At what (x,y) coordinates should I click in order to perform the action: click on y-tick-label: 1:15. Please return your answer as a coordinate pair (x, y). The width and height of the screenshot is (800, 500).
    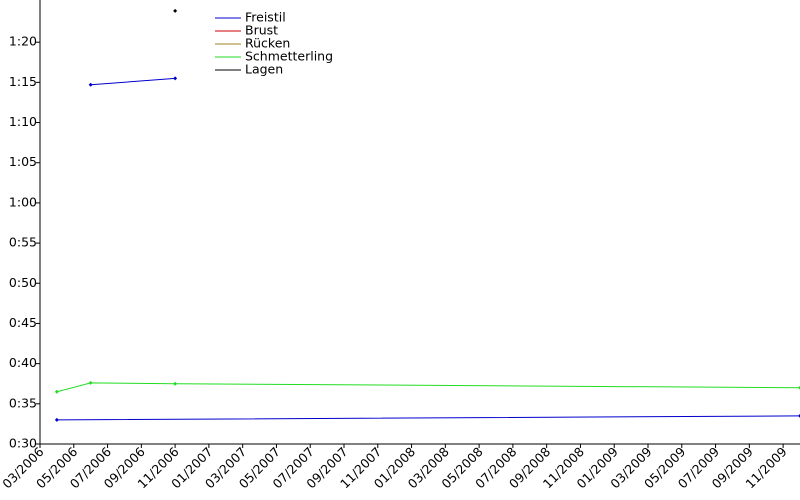
    Looking at the image, I should click on (23, 81).